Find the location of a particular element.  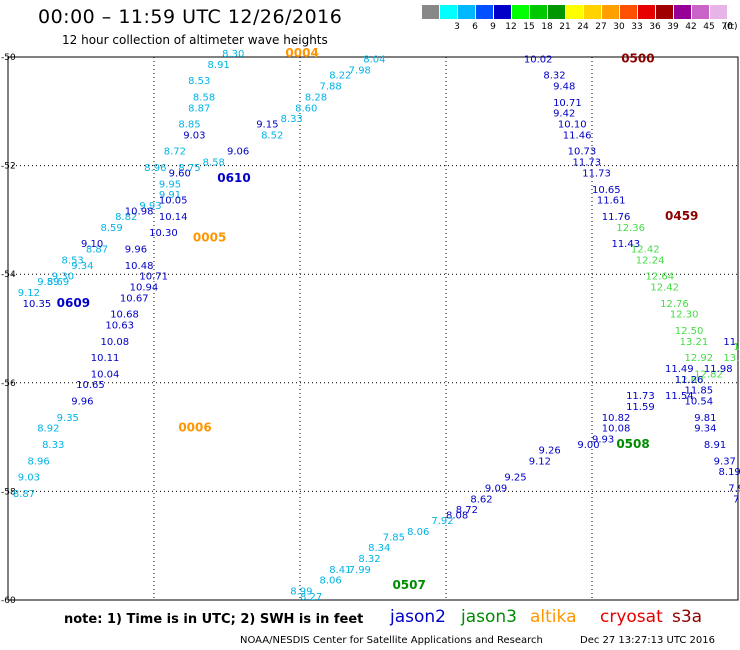

wave-height-value: 13.21 is located at coordinates (694, 342).